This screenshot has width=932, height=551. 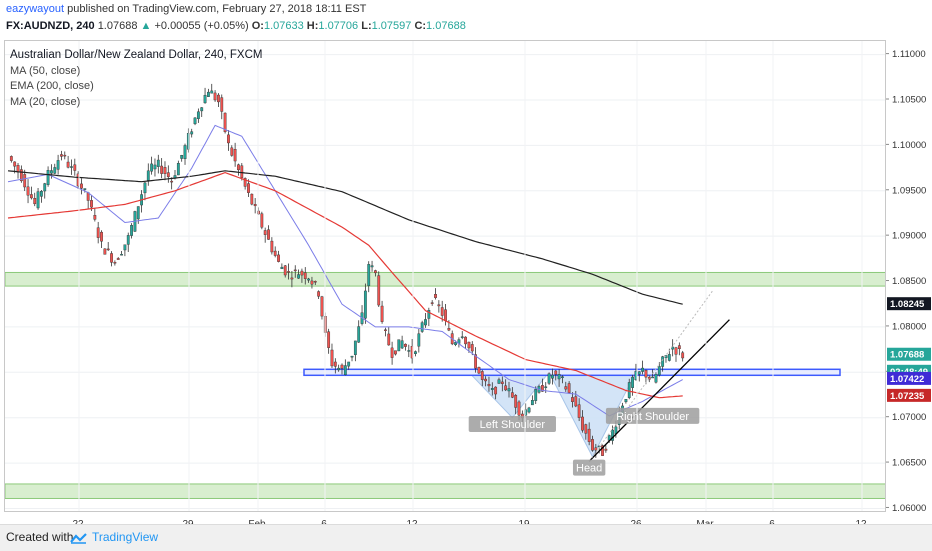 I want to click on trendline-dotted, so click(x=651, y=376).